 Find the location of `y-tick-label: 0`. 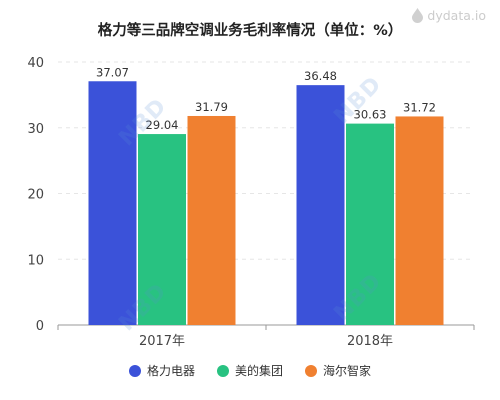

y-tick-label: 0 is located at coordinates (40, 326).